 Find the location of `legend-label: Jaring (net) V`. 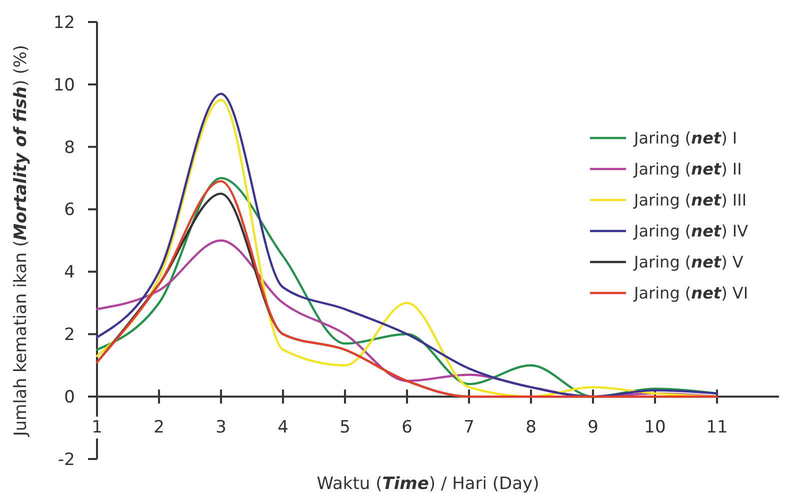

legend-label: Jaring (net) V is located at coordinates (688, 262).